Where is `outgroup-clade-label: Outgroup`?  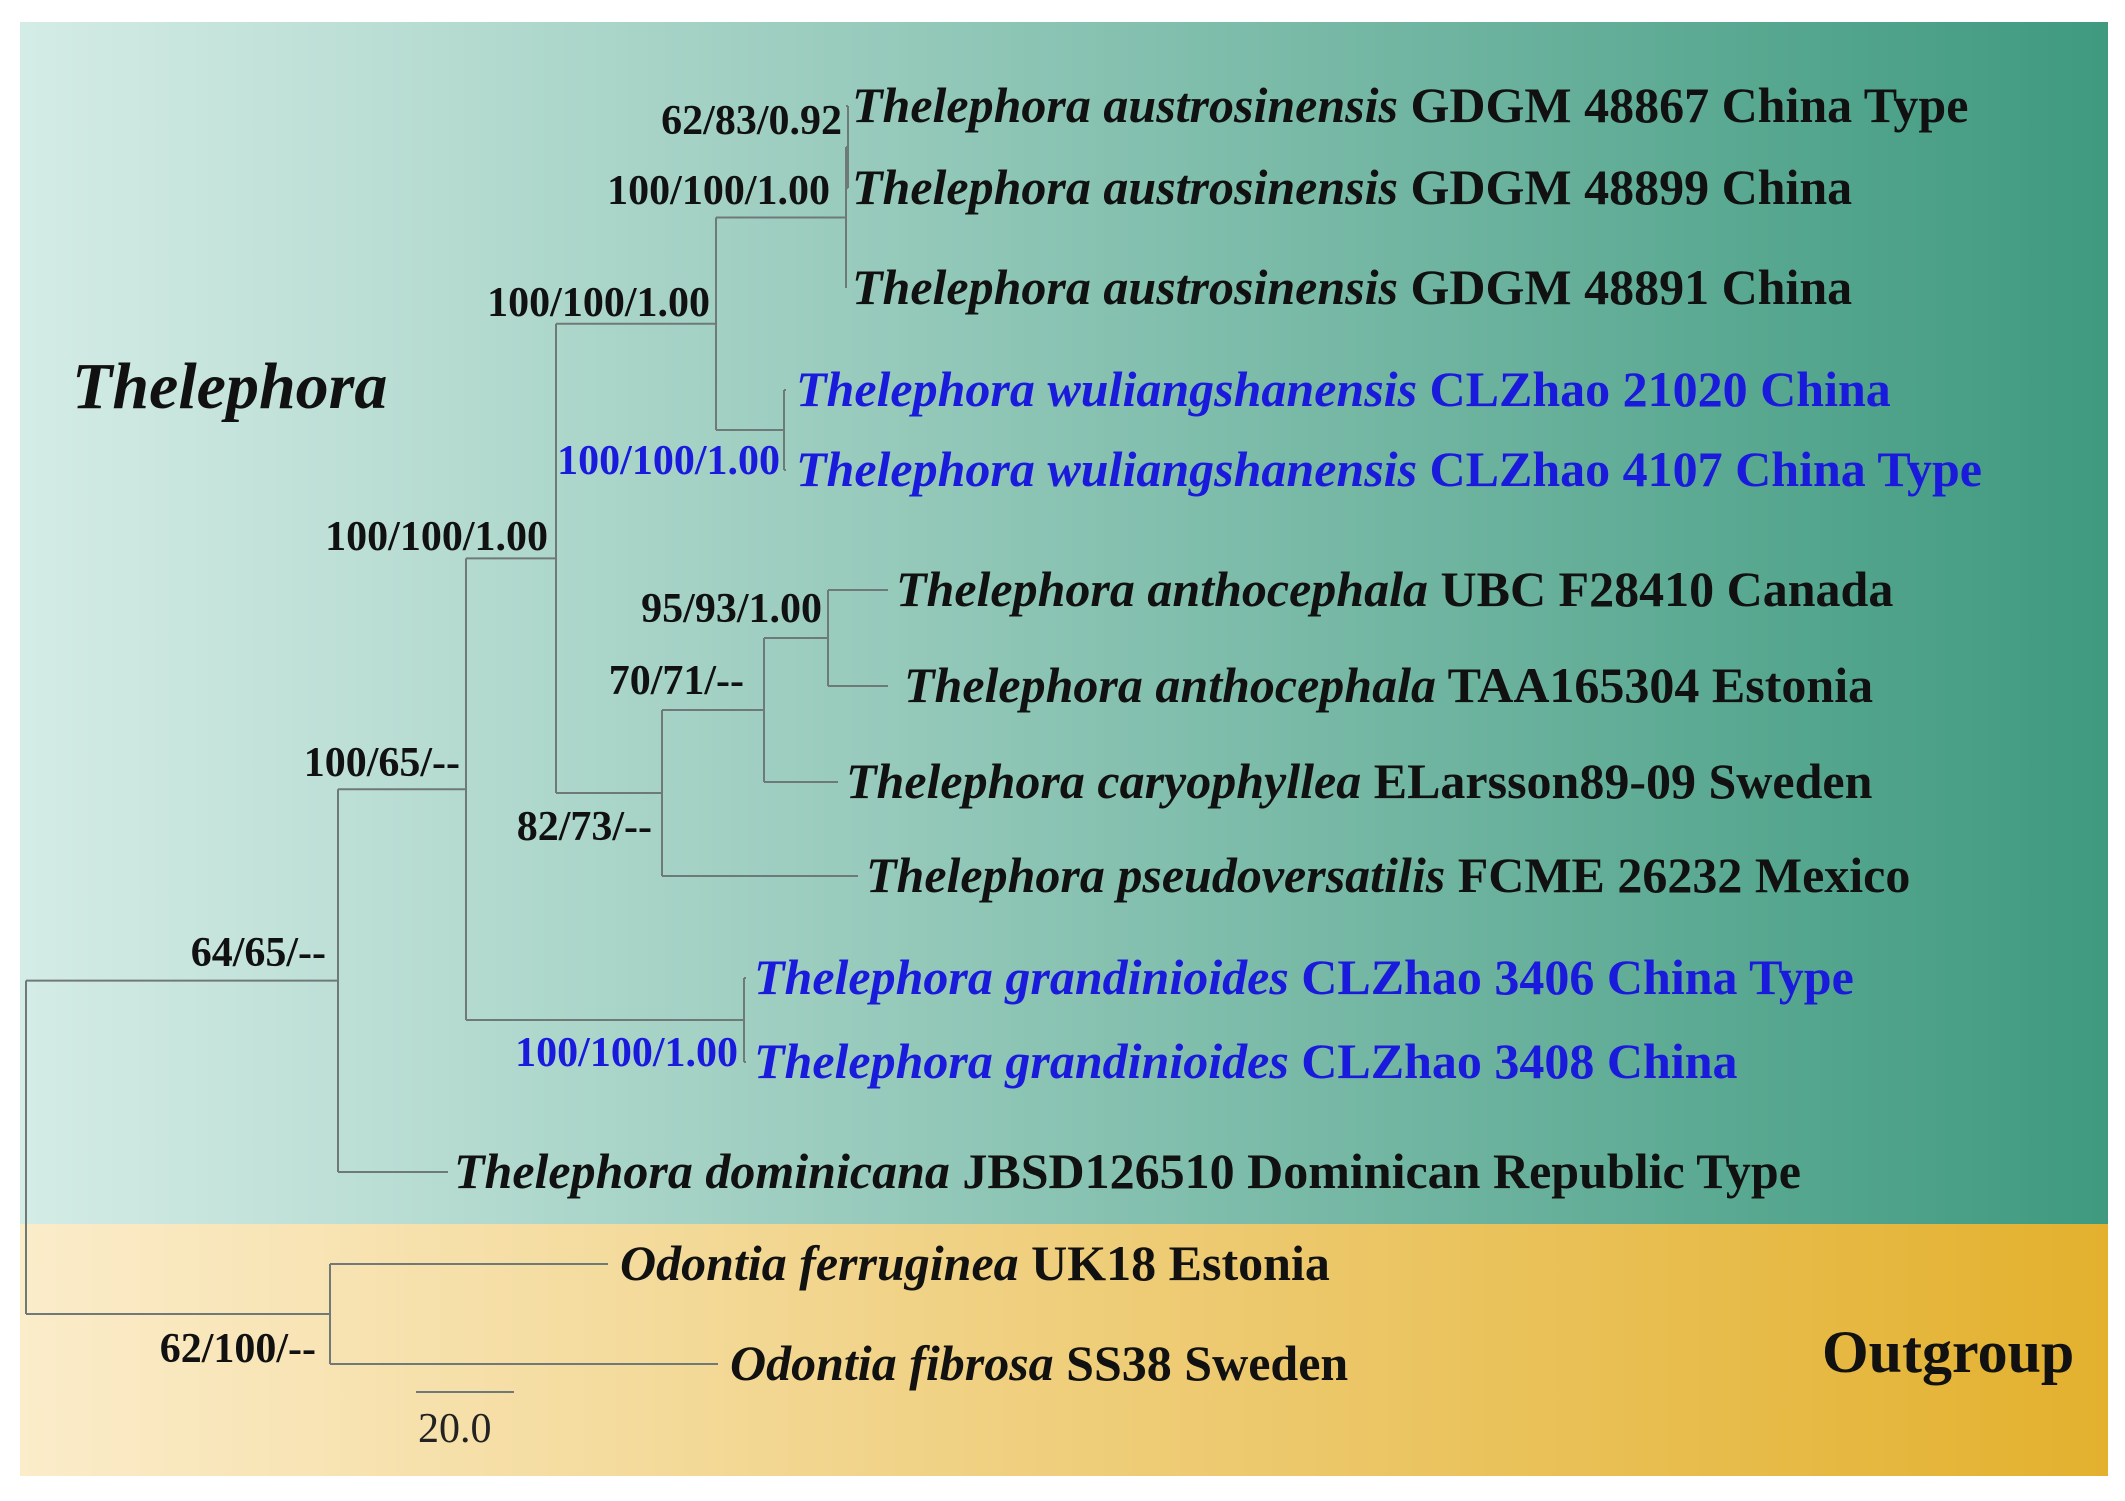 outgroup-clade-label: Outgroup is located at coordinates (1948, 1352).